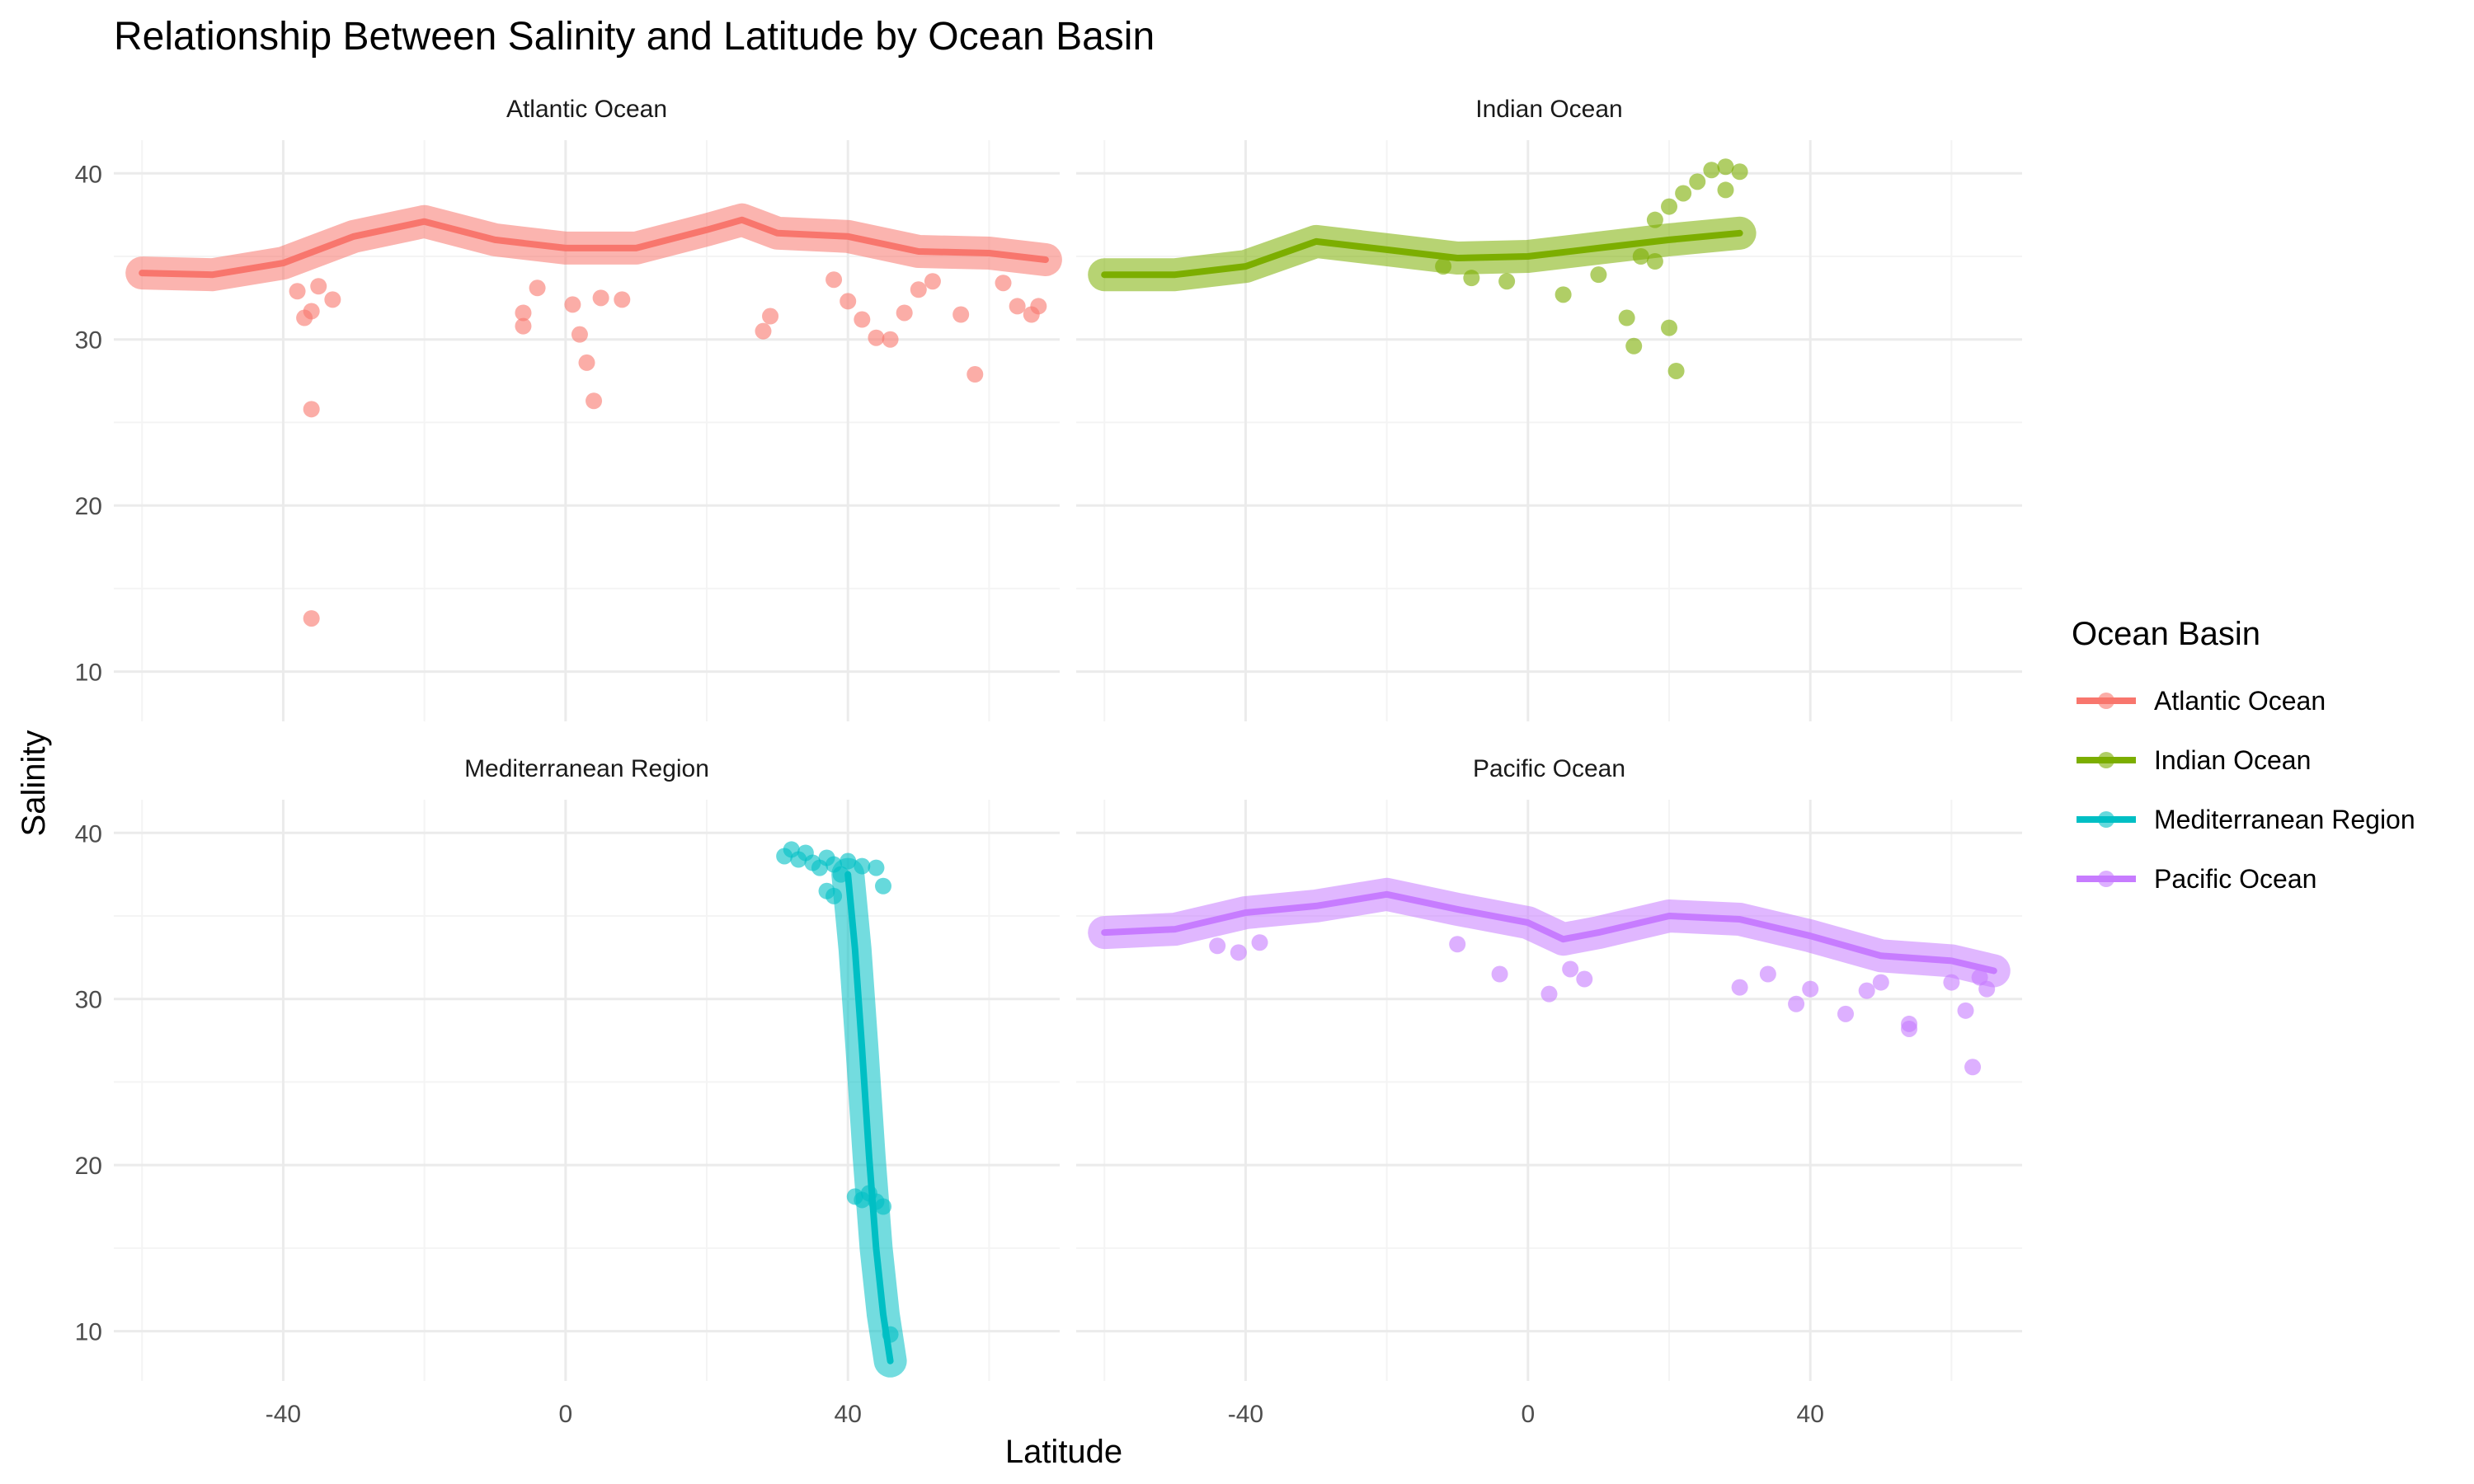  I want to click on legend-item-pacific-ocean: Pacific Ocean, so click(2196, 879).